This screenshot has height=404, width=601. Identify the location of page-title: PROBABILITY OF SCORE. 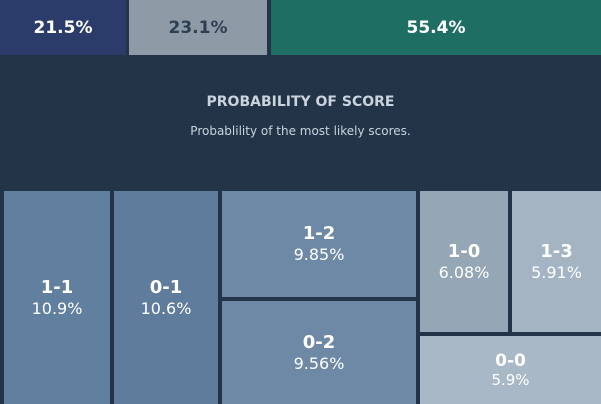
(300, 102).